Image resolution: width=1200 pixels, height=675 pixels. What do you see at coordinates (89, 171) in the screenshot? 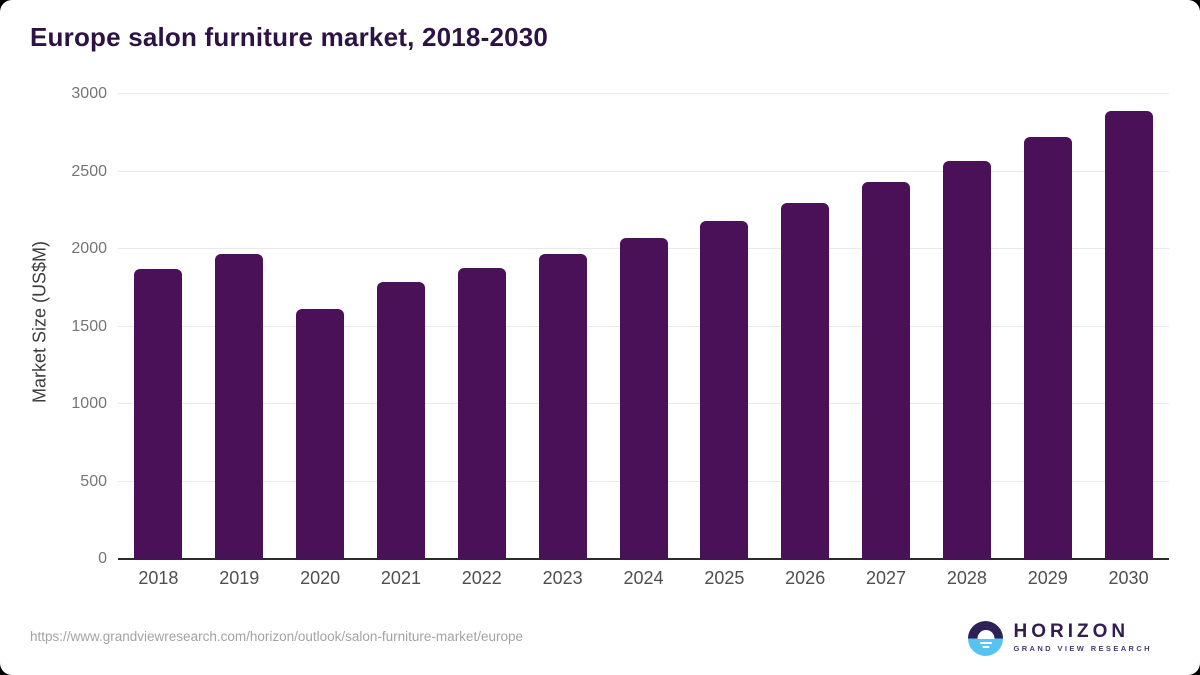
I see `y-tick-label-2500: 2500` at bounding box center [89, 171].